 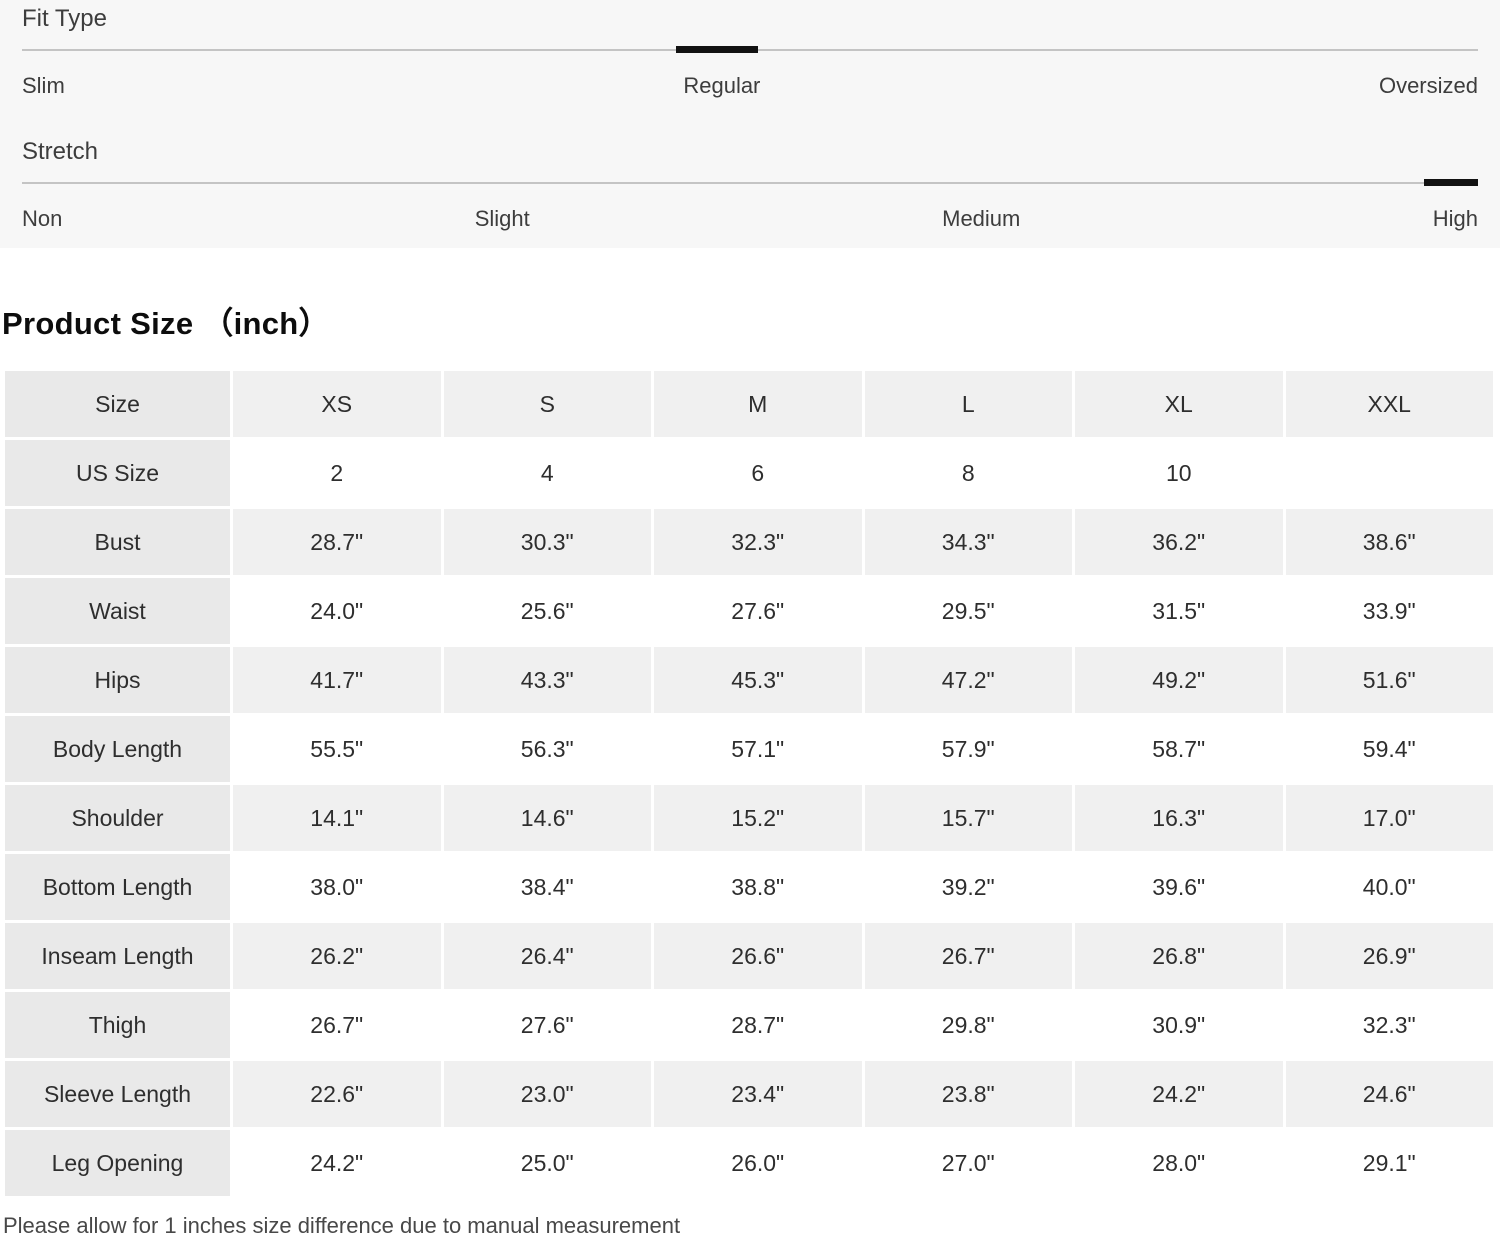 I want to click on fit-type-title: Fit Type, so click(x=64, y=18).